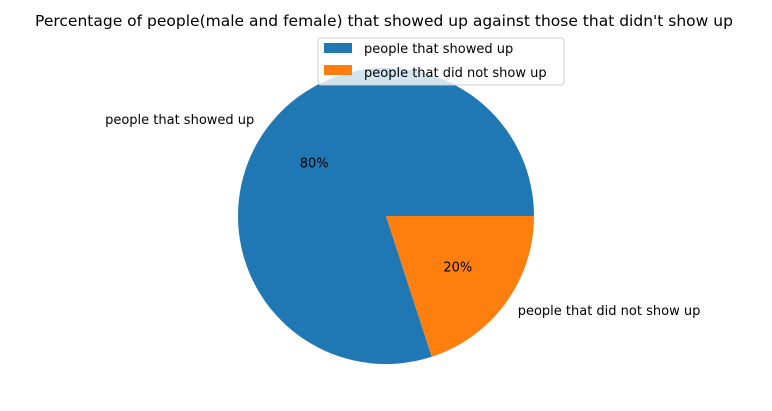 The width and height of the screenshot is (772, 411). Describe the element at coordinates (438, 49) in the screenshot. I see `legend-entry-showed-up: people that showed up` at that location.